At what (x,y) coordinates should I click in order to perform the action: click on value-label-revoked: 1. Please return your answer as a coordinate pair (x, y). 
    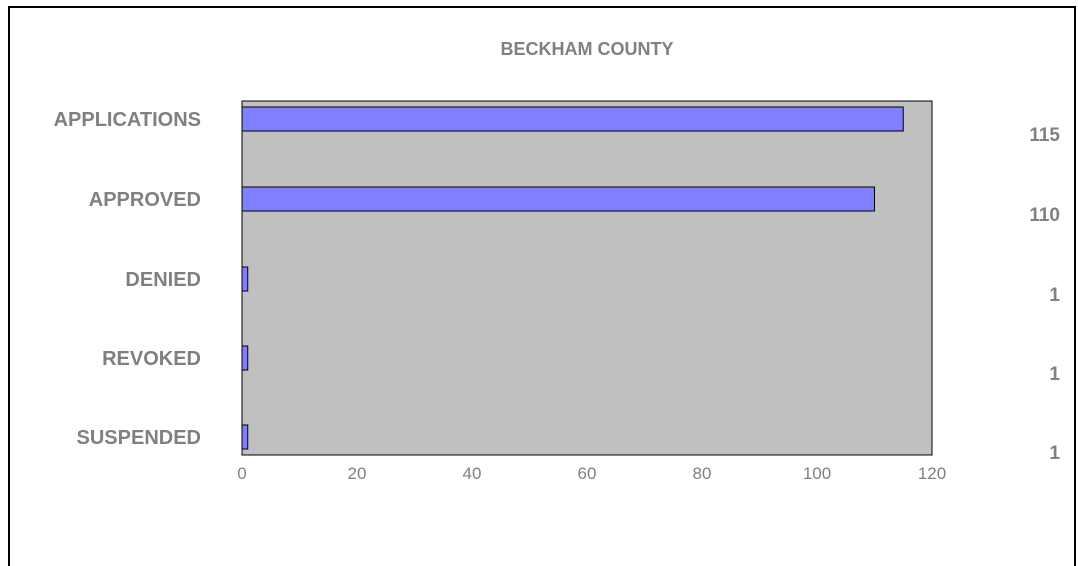
    Looking at the image, I should click on (1054, 374).